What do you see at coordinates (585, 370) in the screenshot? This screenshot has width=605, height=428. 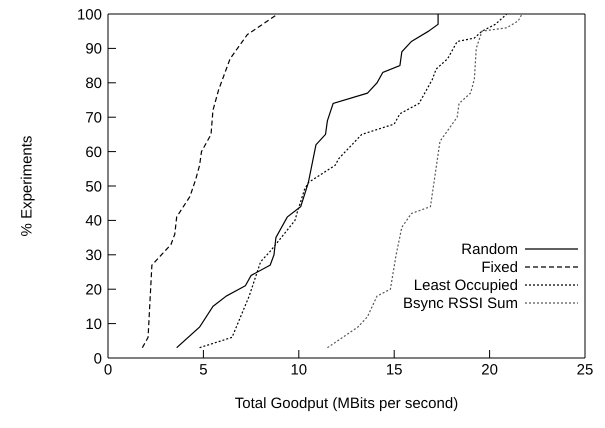 I see `x-tick-label: 25` at bounding box center [585, 370].